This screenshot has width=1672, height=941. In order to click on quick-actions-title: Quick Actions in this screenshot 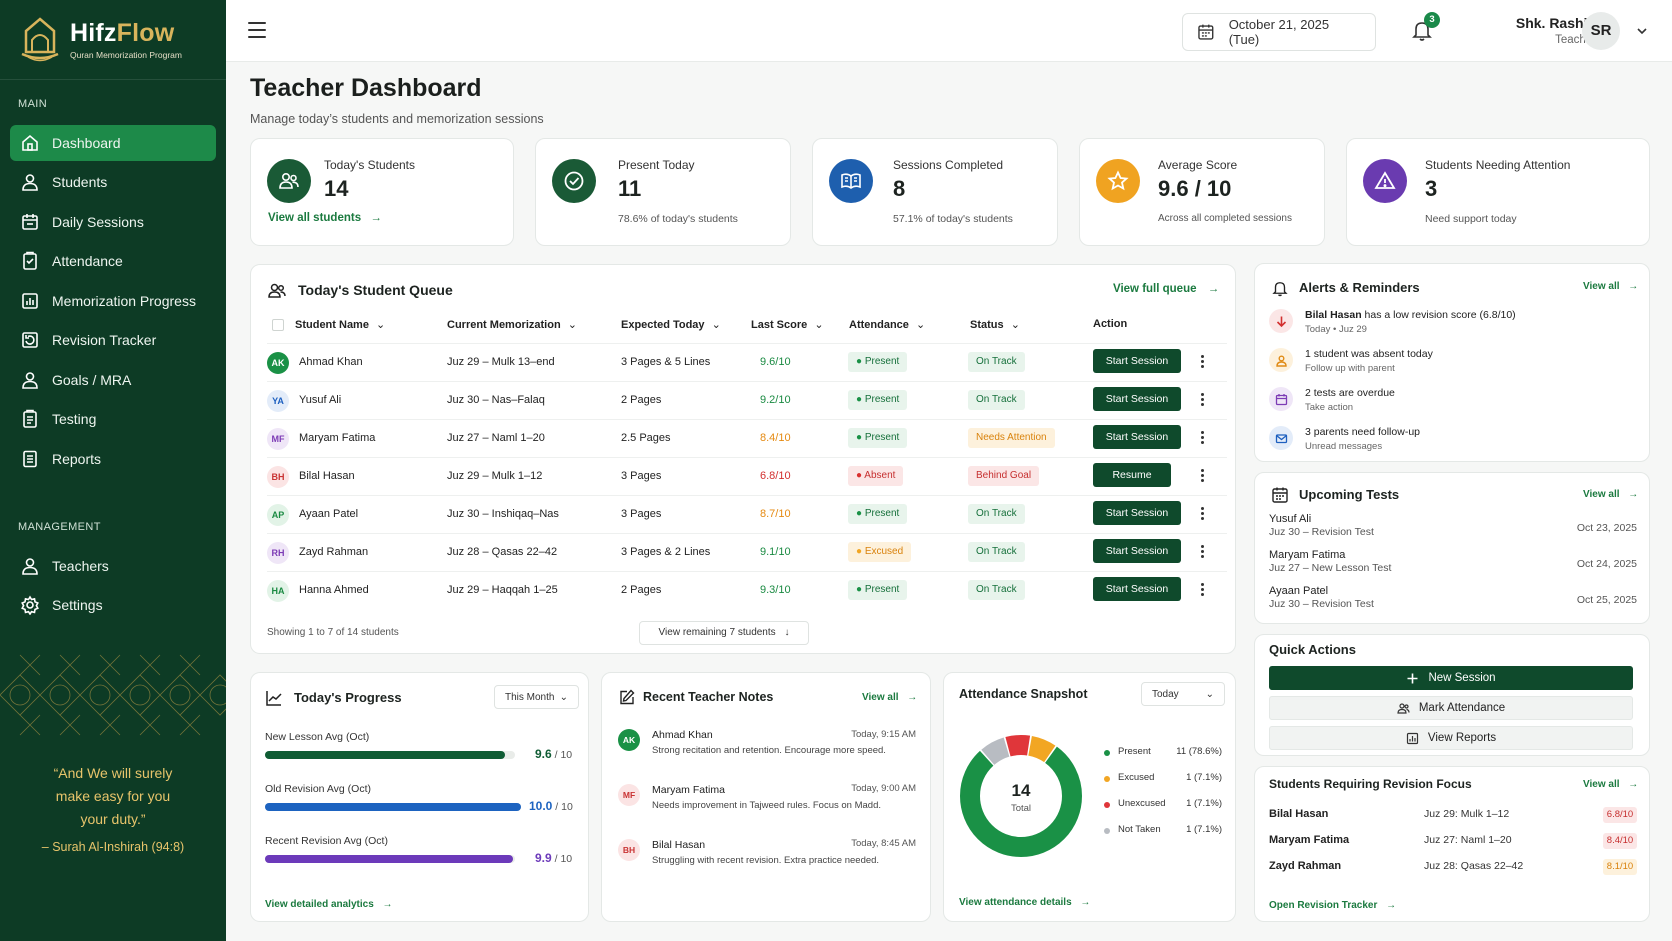, I will do `click(1312, 649)`.